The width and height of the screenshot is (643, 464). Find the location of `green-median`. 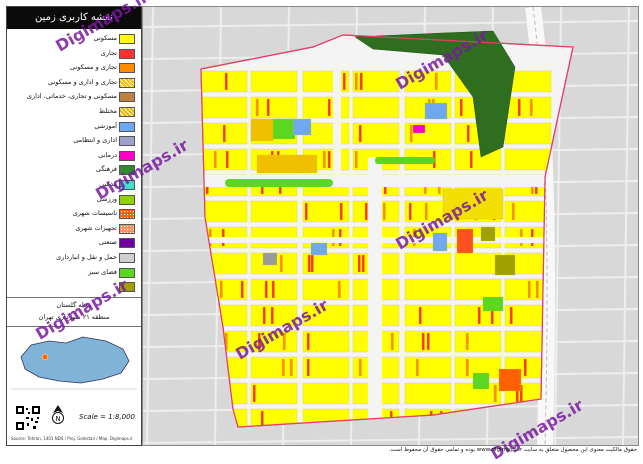

green-median is located at coordinates (279, 183).